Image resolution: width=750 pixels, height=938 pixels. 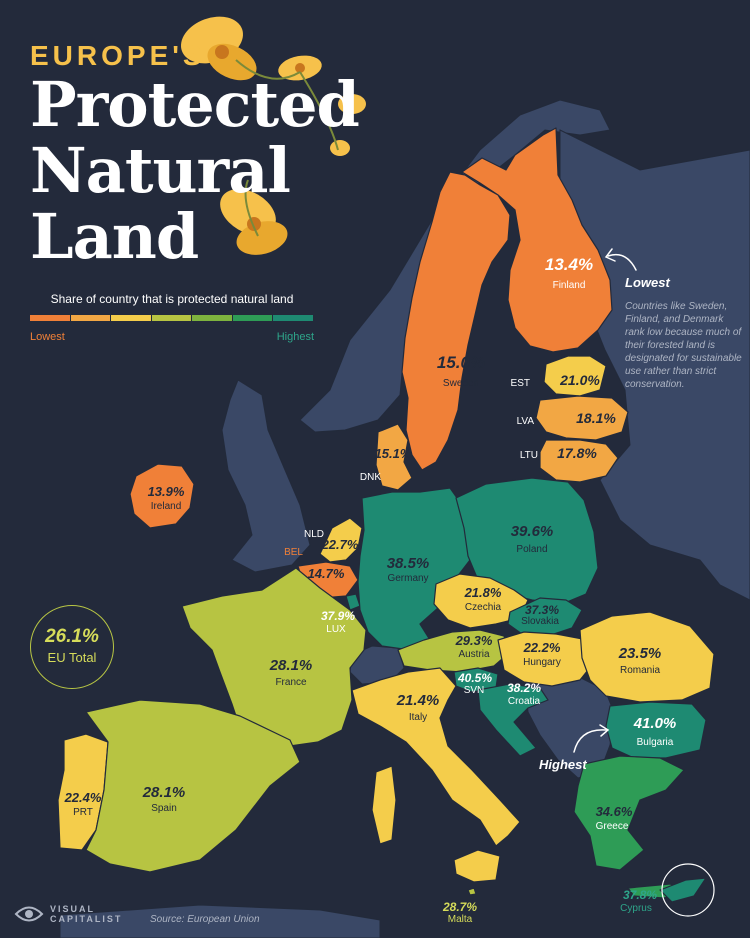 I want to click on value-label-poland: 39.6%, so click(x=532, y=531).